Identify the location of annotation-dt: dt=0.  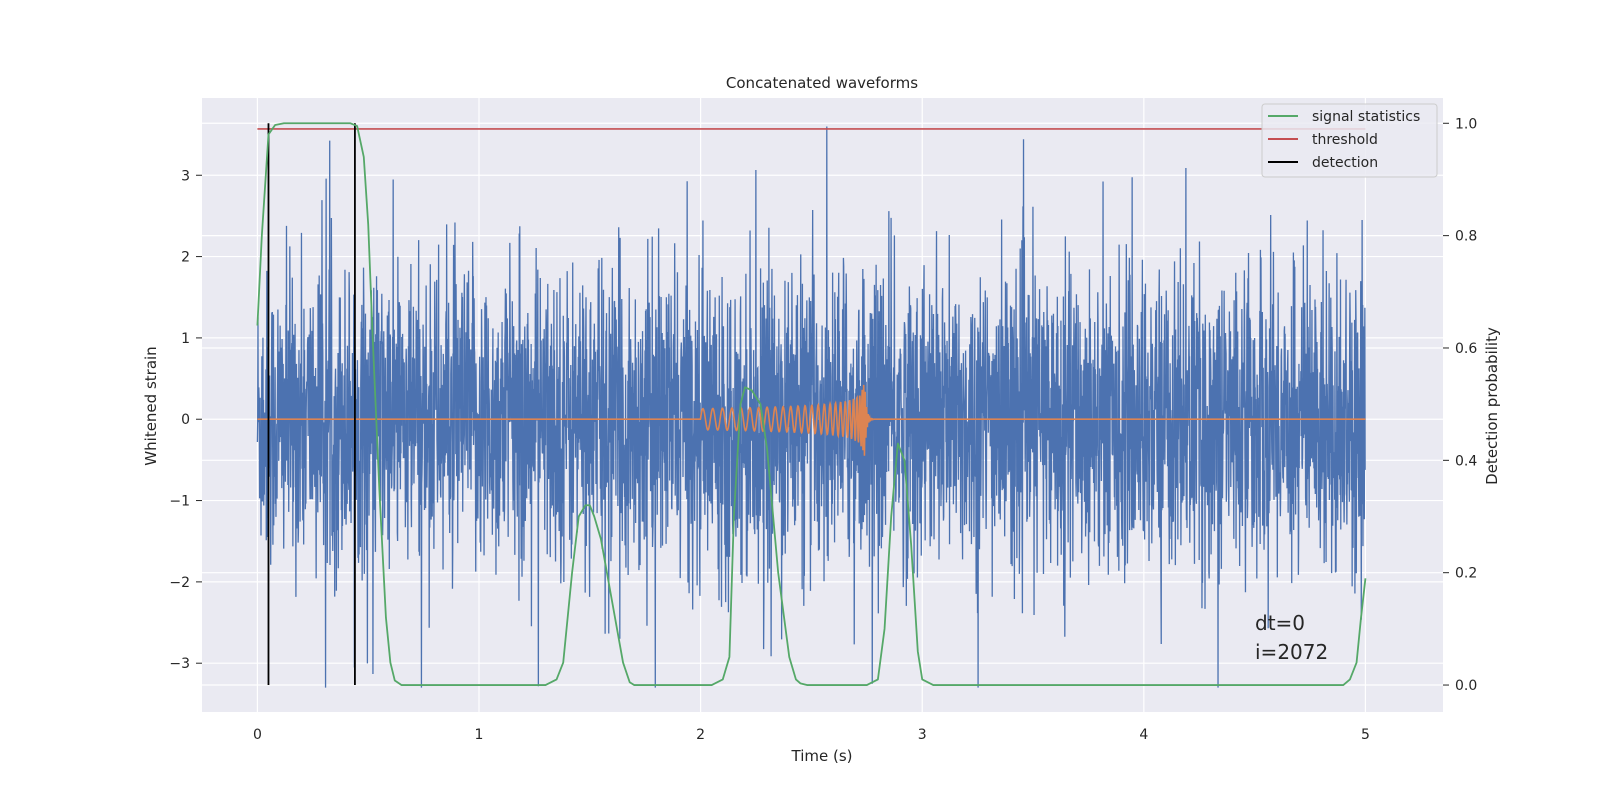
(1280, 623).